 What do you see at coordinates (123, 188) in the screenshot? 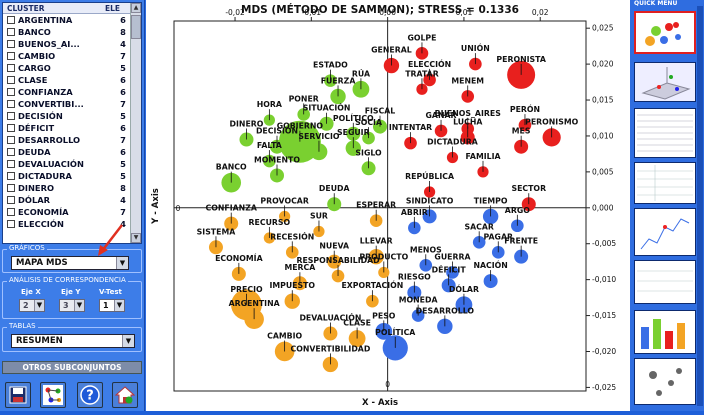
I see `cluster-count: 8` at bounding box center [123, 188].